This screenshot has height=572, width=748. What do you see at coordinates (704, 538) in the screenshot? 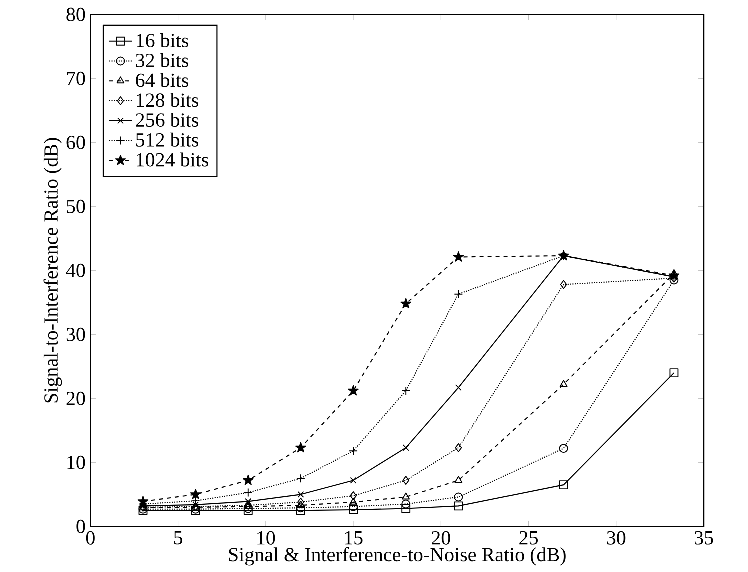
I see `x-tick-label: 35` at bounding box center [704, 538].